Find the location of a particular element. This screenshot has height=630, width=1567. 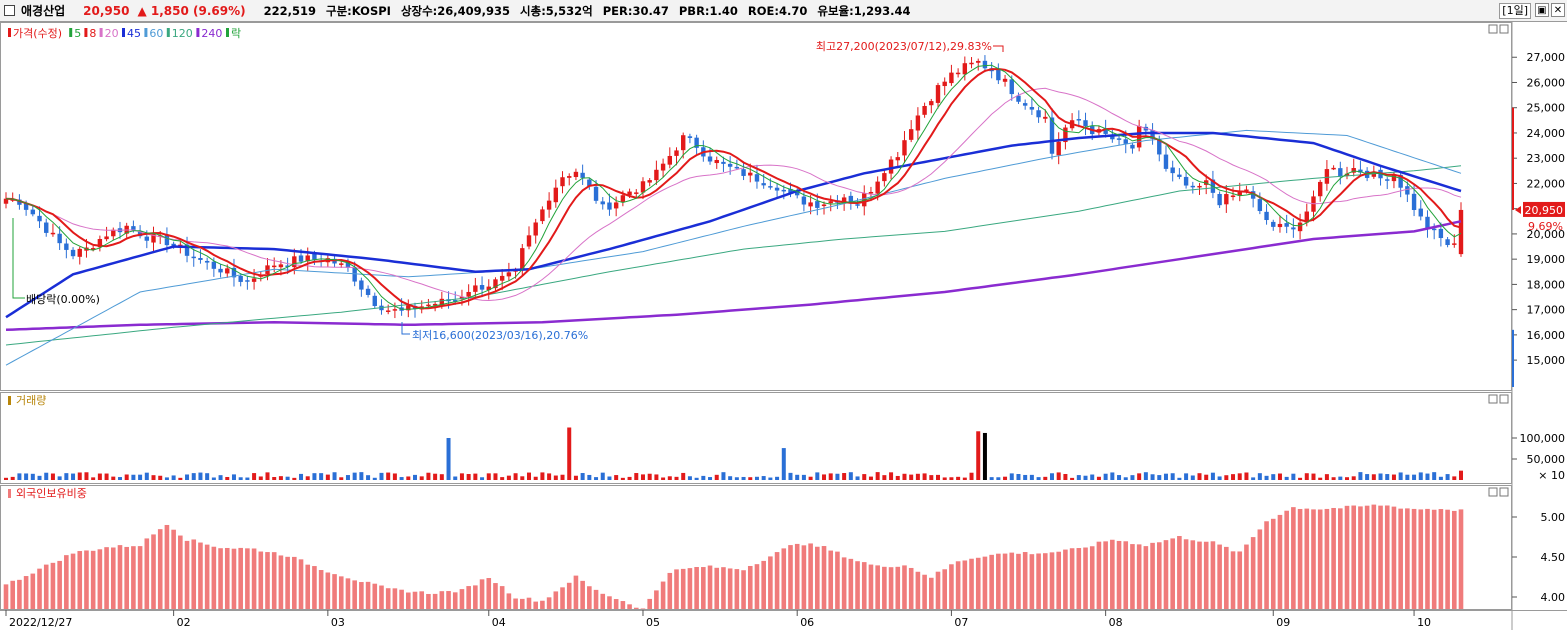

restore-icon: ▣ is located at coordinates (1542, 10).